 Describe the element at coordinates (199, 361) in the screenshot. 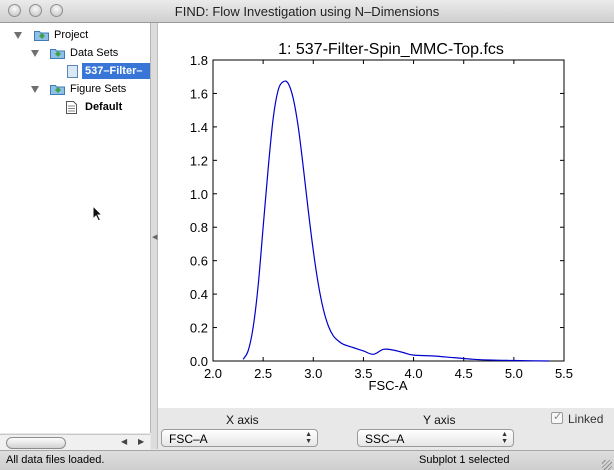

I see `y-tick-label: 0.0` at that location.